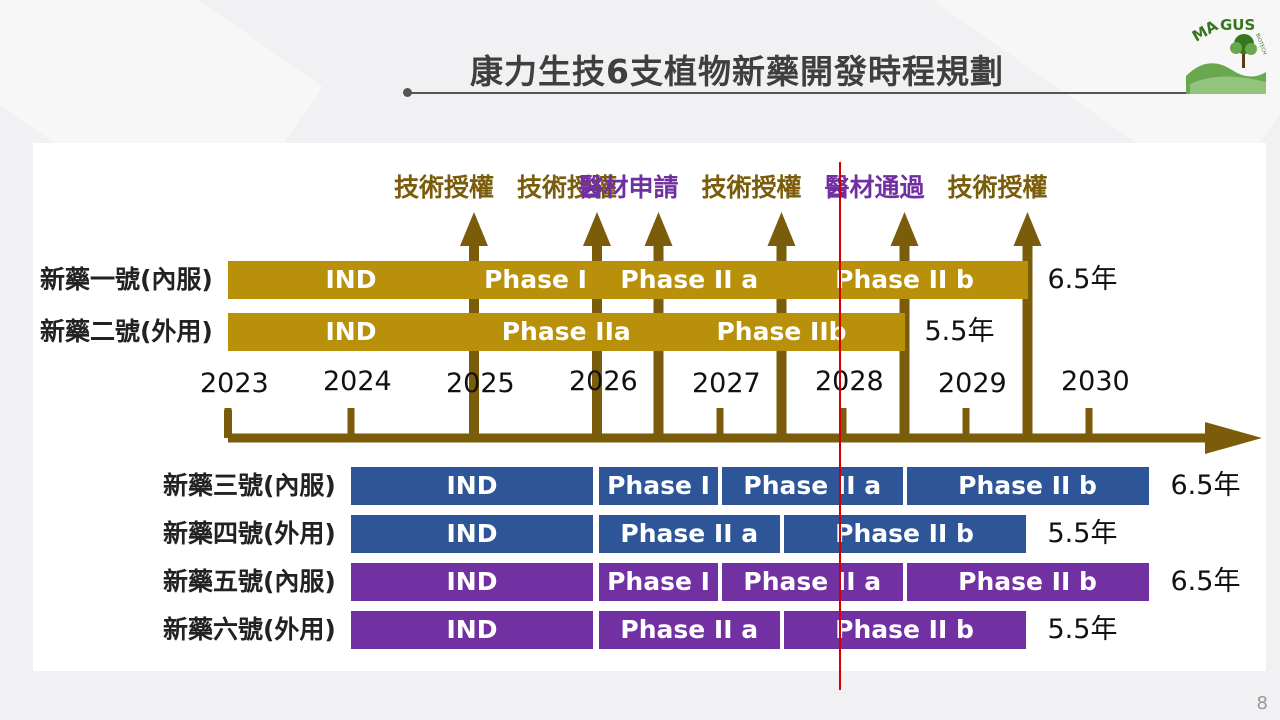  I want to click on svg-text: MA, so click(1205, 30).